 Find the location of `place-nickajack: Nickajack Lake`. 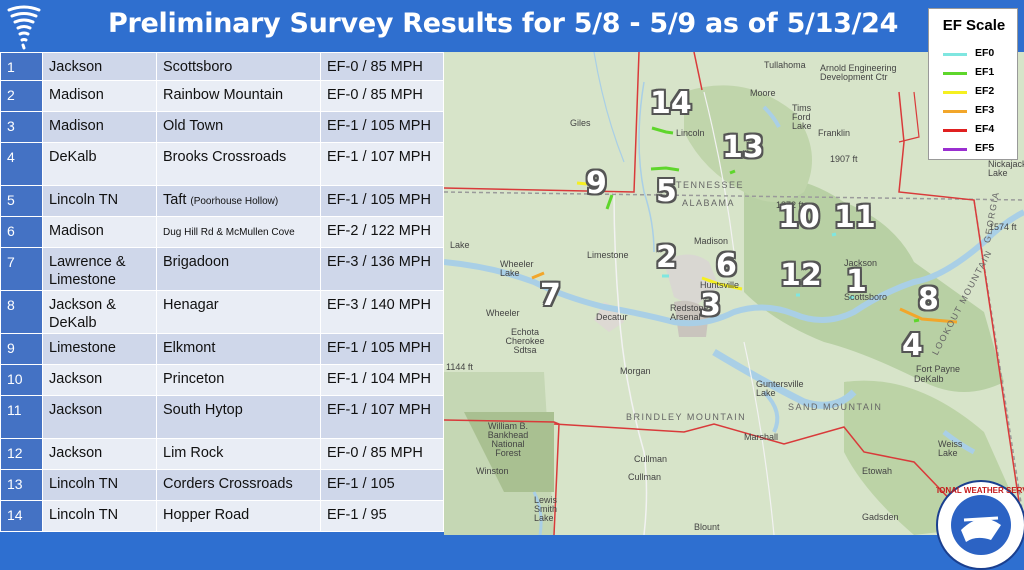

place-nickajack: Nickajack Lake is located at coordinates (1006, 168).